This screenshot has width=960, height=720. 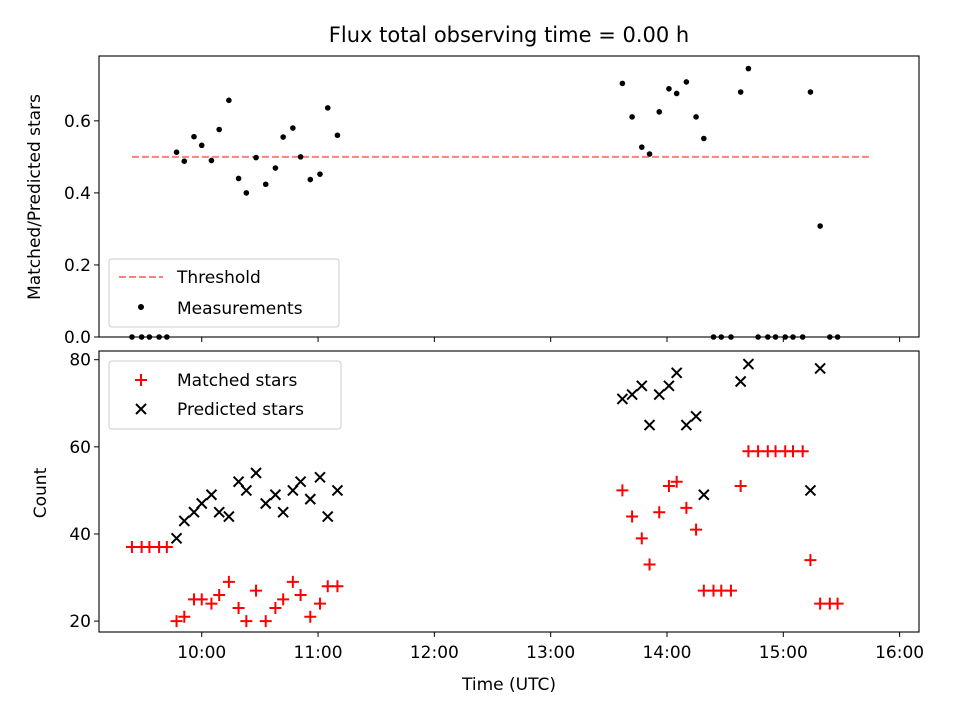 I want to click on chart-title: Flux total observing time = 0.00 h, so click(x=509, y=35).